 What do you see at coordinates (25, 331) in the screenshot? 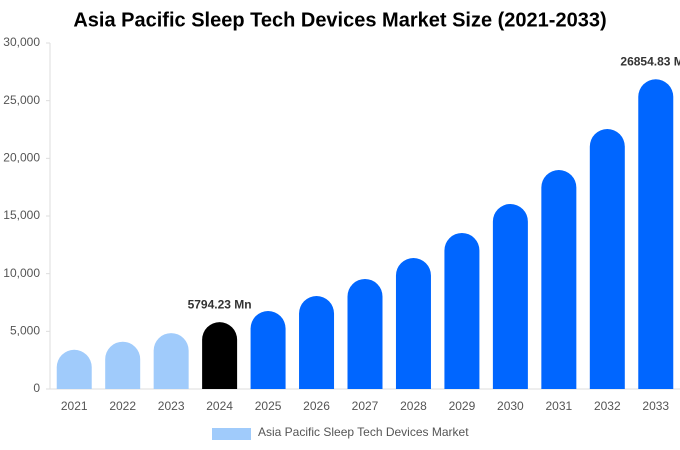
I see `y-tick-label: 5,000` at bounding box center [25, 331].